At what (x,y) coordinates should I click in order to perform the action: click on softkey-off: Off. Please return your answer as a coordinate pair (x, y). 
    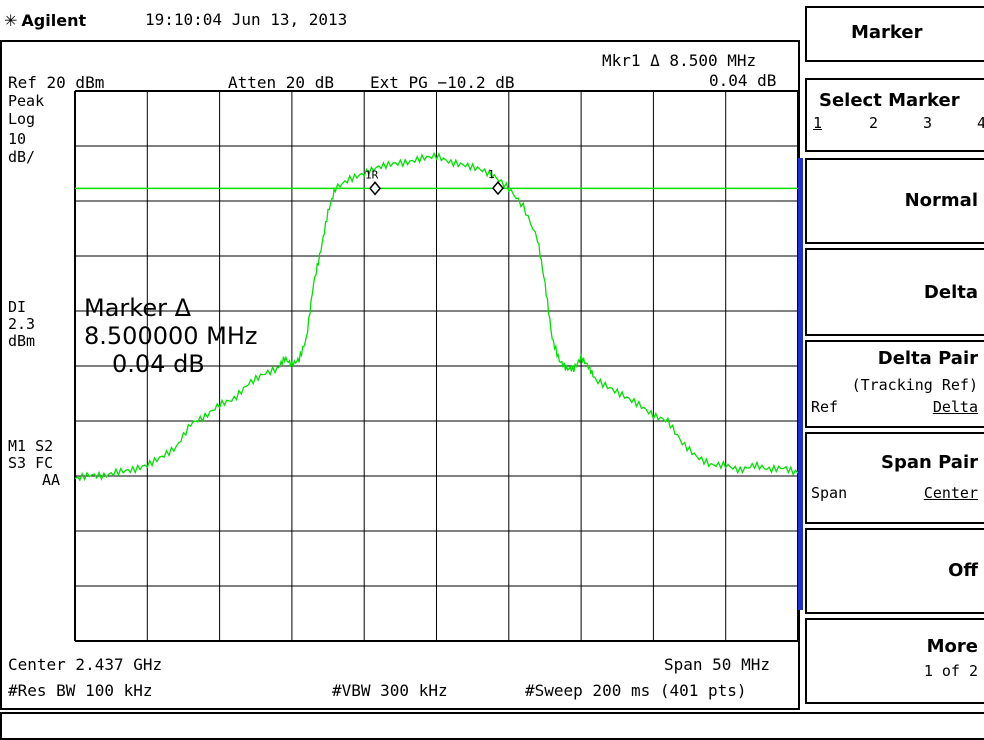
    Looking at the image, I should click on (894, 571).